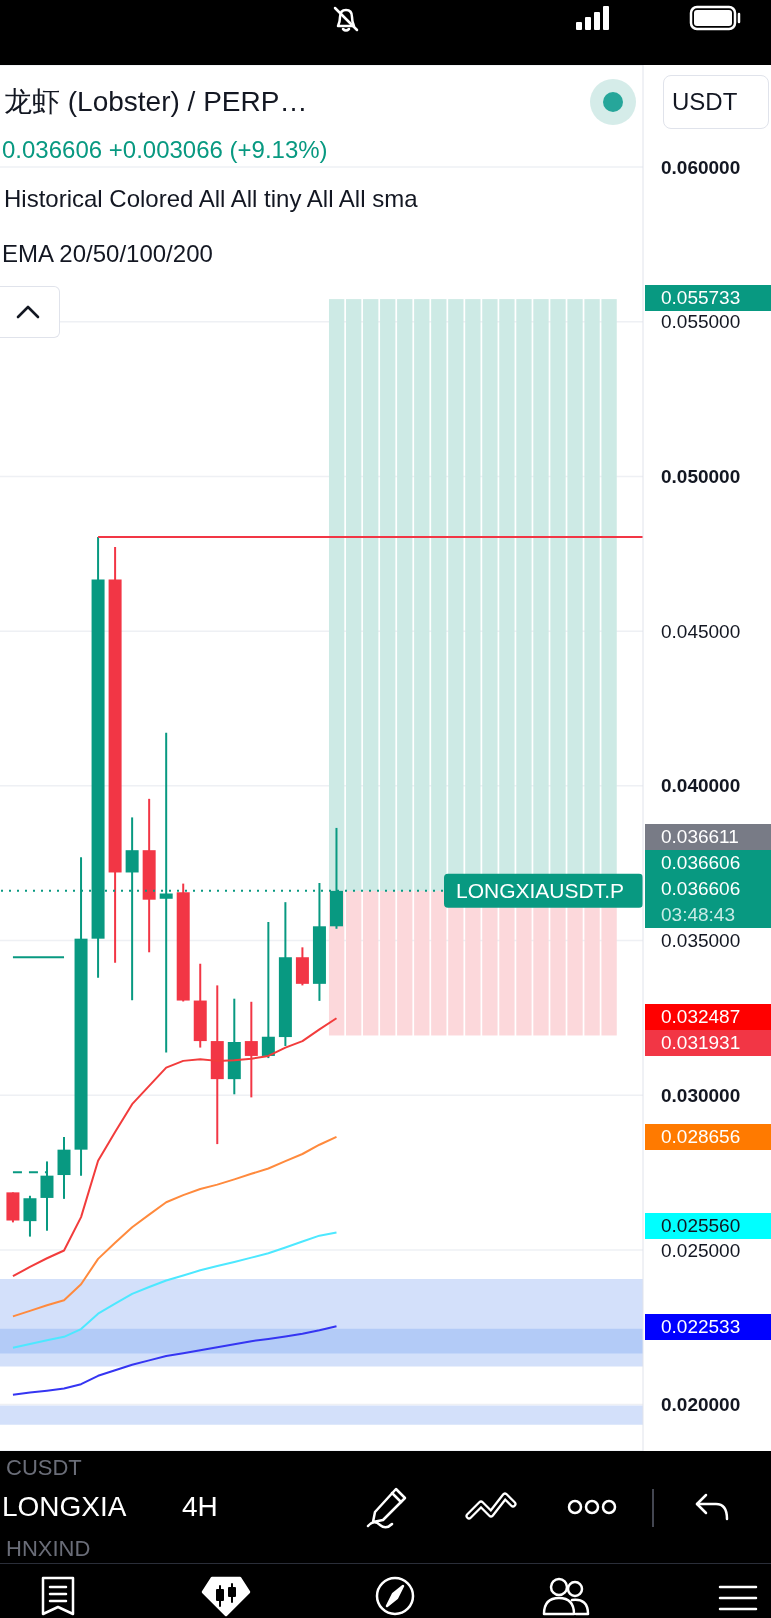  What do you see at coordinates (701, 631) in the screenshot?
I see `y-tick-label: 0.045000` at bounding box center [701, 631].